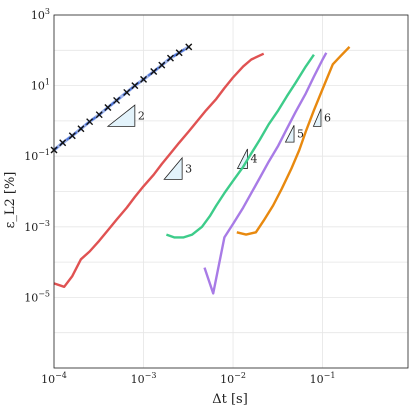  I want to click on x-tick-labels: 10⁻⁴ 10⁻³ 10⁻² 10⁻¹, so click(188, 378).